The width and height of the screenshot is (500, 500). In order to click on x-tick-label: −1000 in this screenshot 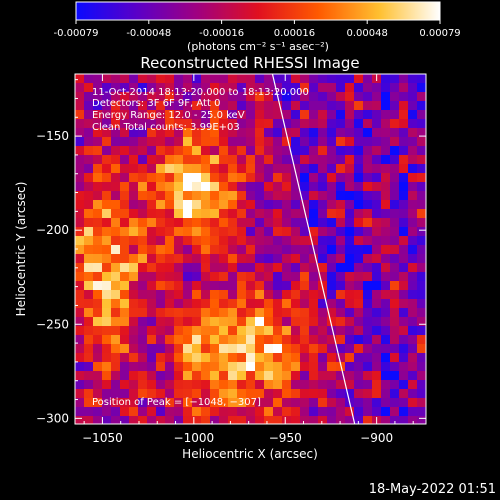, I will do `click(194, 438)`.